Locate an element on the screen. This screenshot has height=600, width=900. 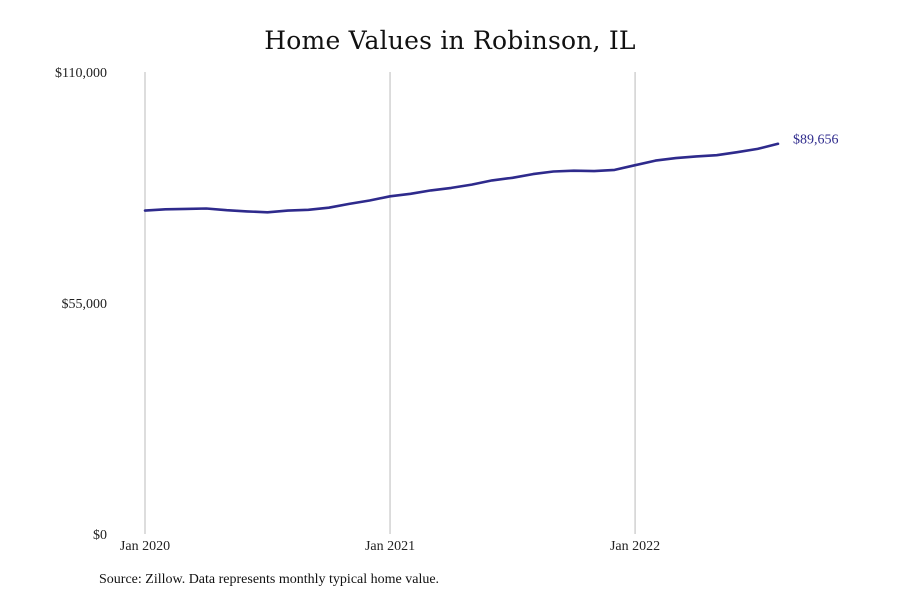
chart-title: Home Values in Robinson, IL is located at coordinates (450, 40).